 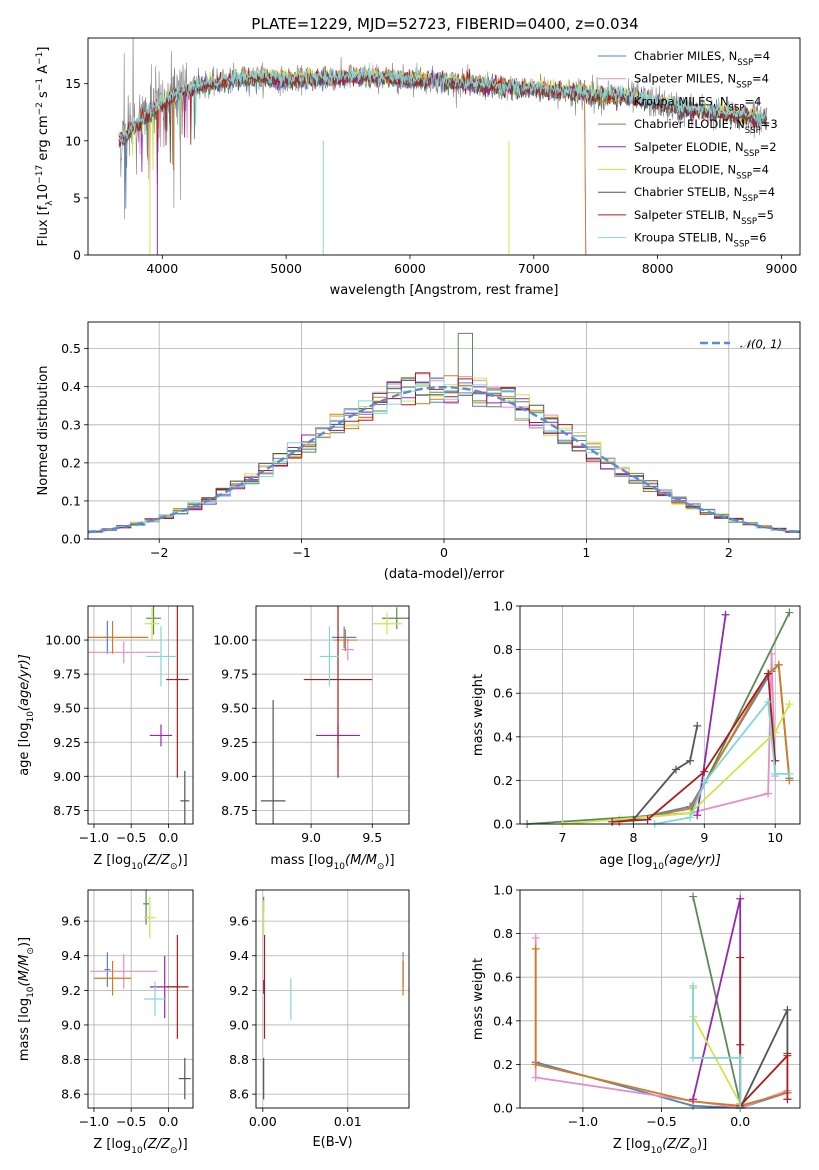 I want to click on legend-entry: Salpeter MILES, NSSP=4, so click(x=701, y=81).